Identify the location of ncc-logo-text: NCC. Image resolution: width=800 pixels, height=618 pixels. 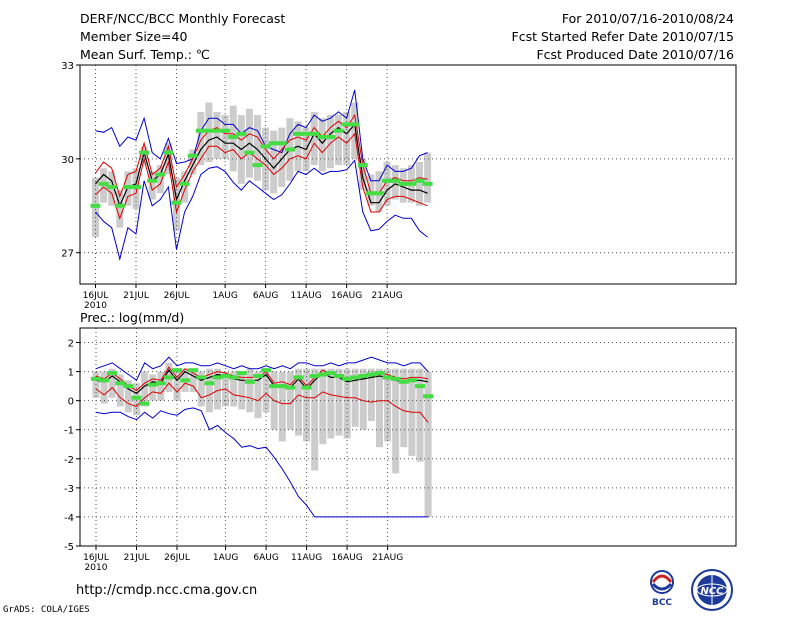
(712, 591).